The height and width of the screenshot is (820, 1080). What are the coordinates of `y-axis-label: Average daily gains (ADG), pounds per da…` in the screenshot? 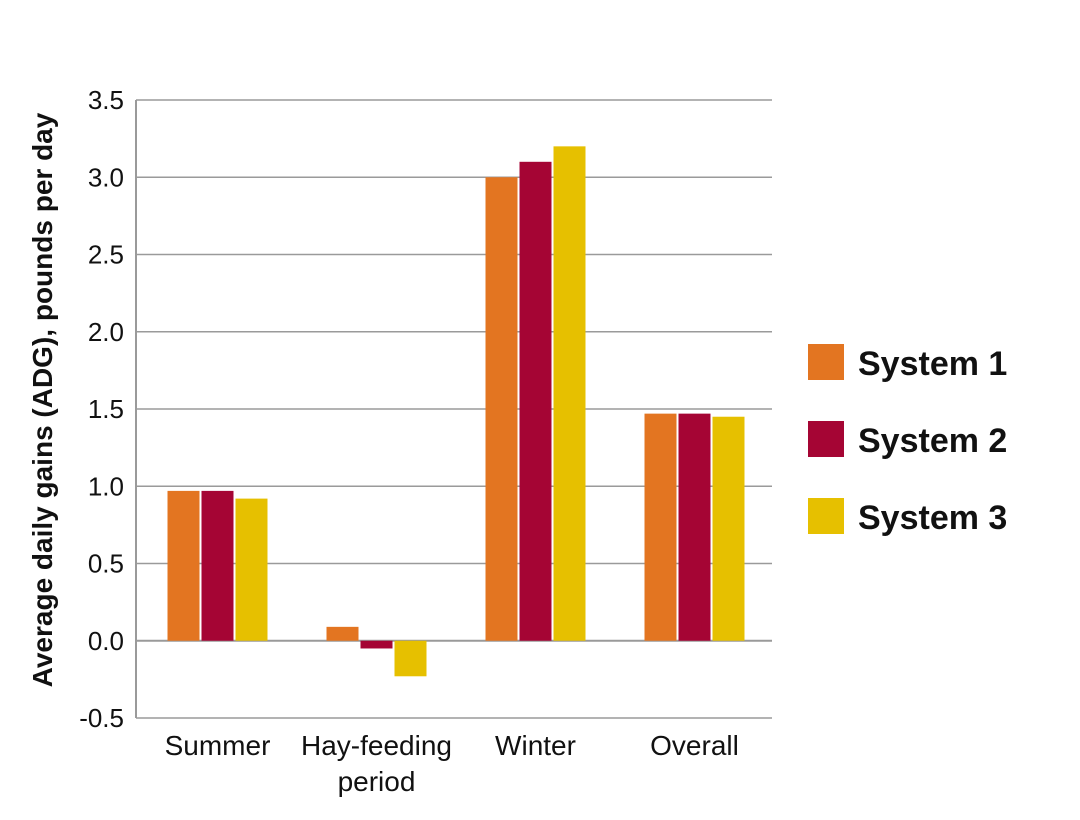 It's located at (42, 399).